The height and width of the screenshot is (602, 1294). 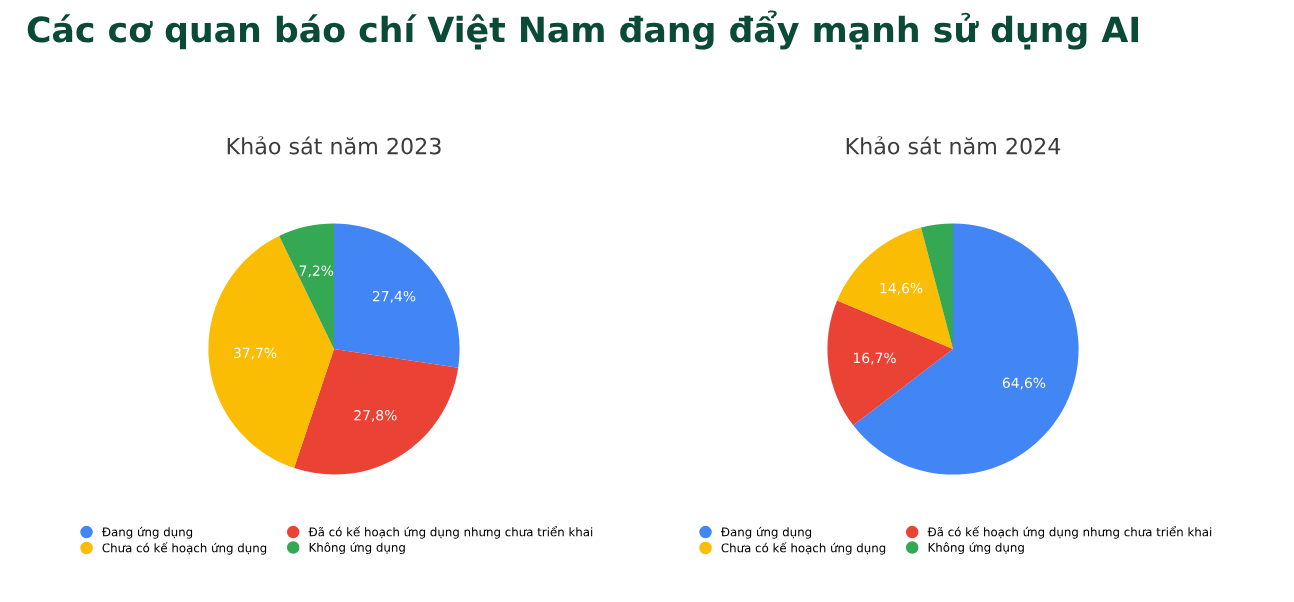 I want to click on chart-title: Các cơ quan báo chí Việt Nam đang đẩy mạnh sử dụng AI, so click(x=582, y=30).